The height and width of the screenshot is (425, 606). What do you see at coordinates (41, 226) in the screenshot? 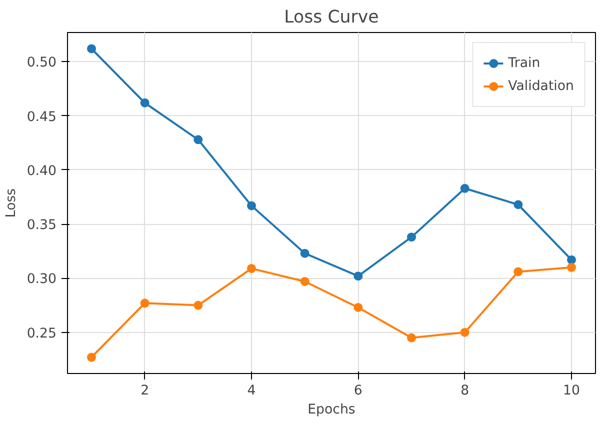
I see `y-tick-label: 0.35` at bounding box center [41, 226].